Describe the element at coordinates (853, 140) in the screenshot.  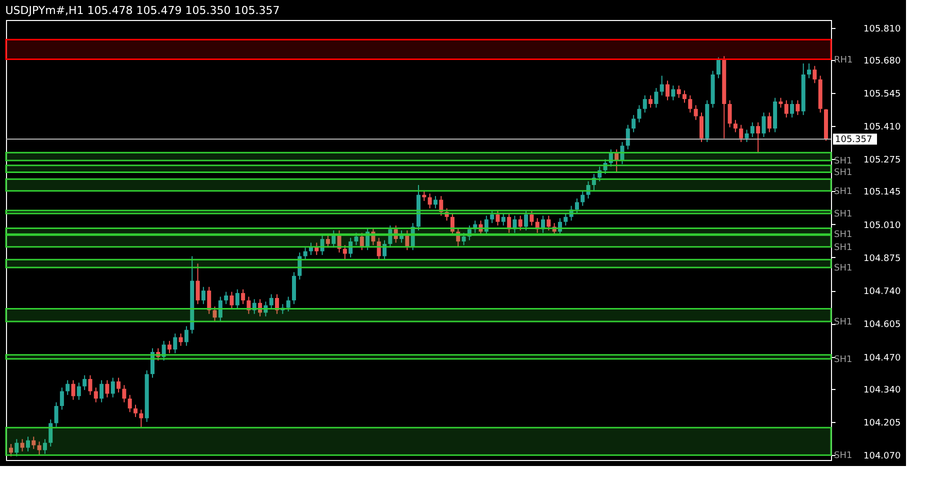
I see `ref-line-label: 105.357` at that location.